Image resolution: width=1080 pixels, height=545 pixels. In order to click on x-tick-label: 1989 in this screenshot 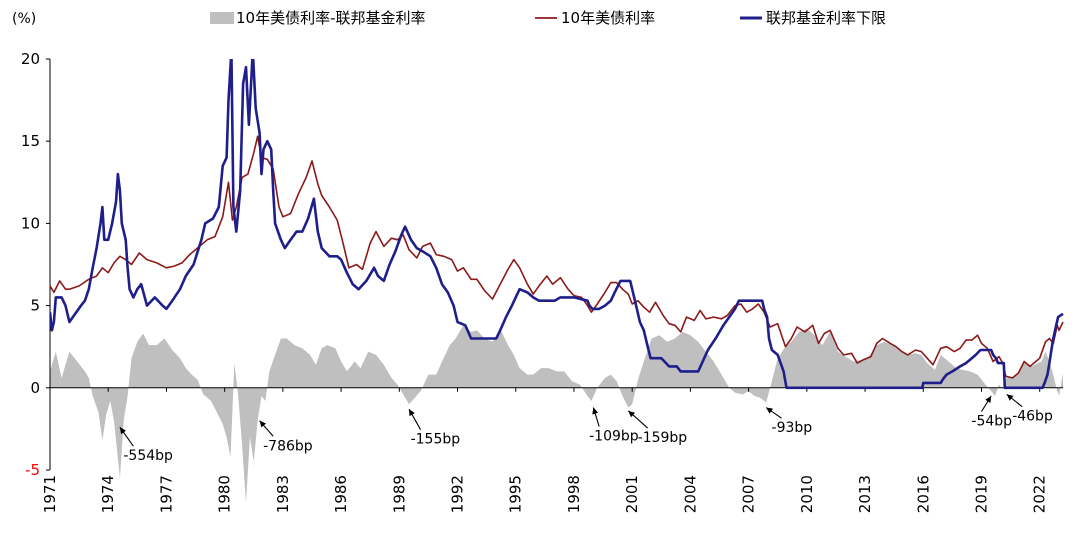, I will do `click(399, 494)`.